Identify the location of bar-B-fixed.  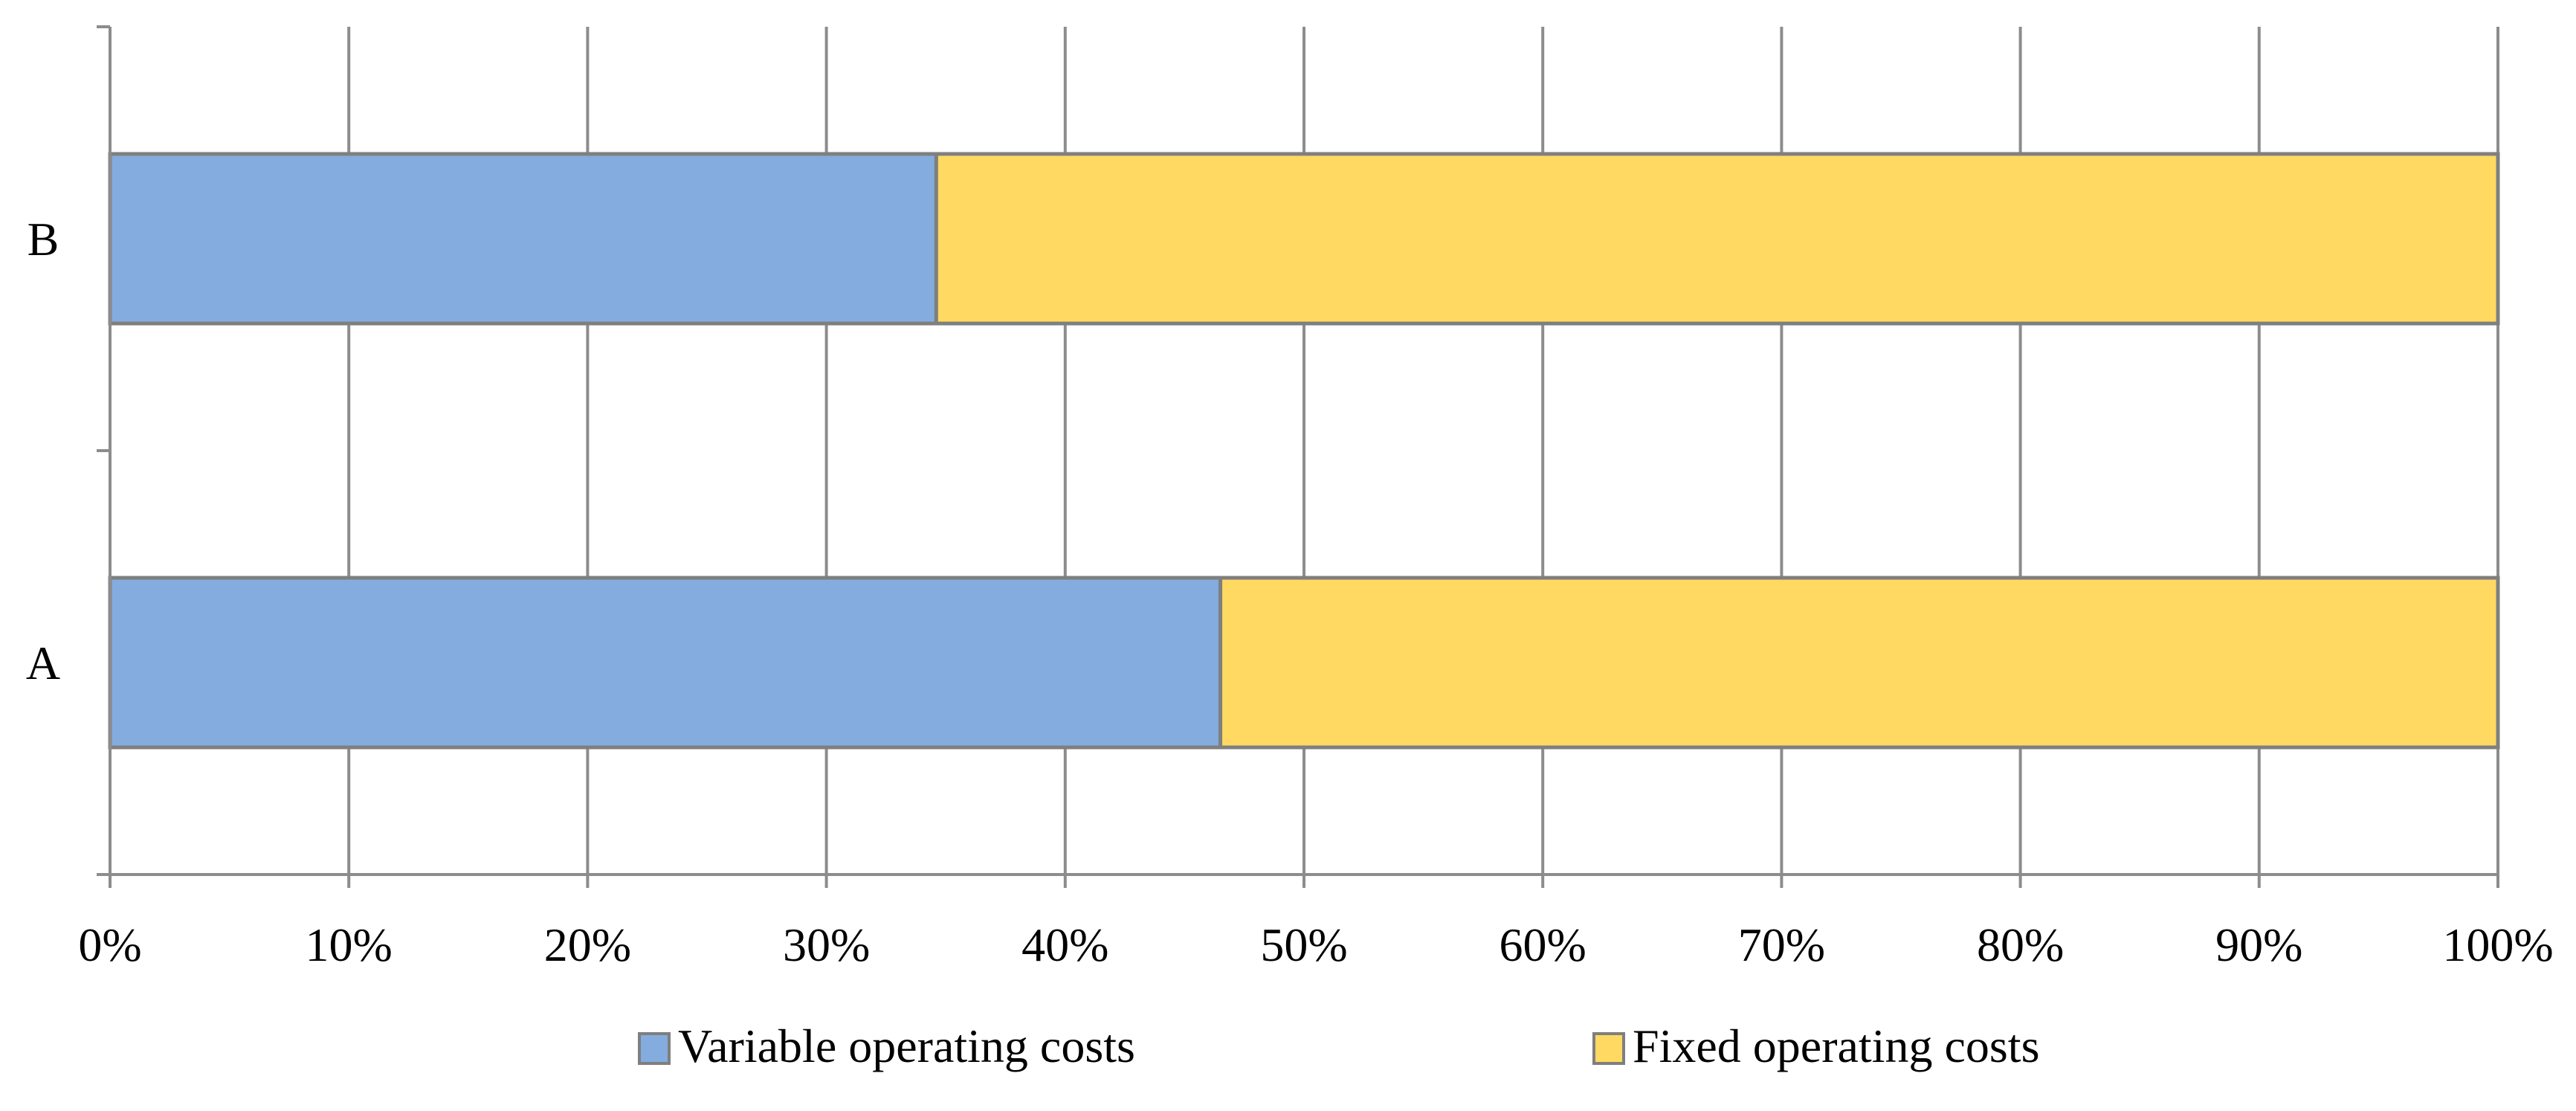
(1717, 239).